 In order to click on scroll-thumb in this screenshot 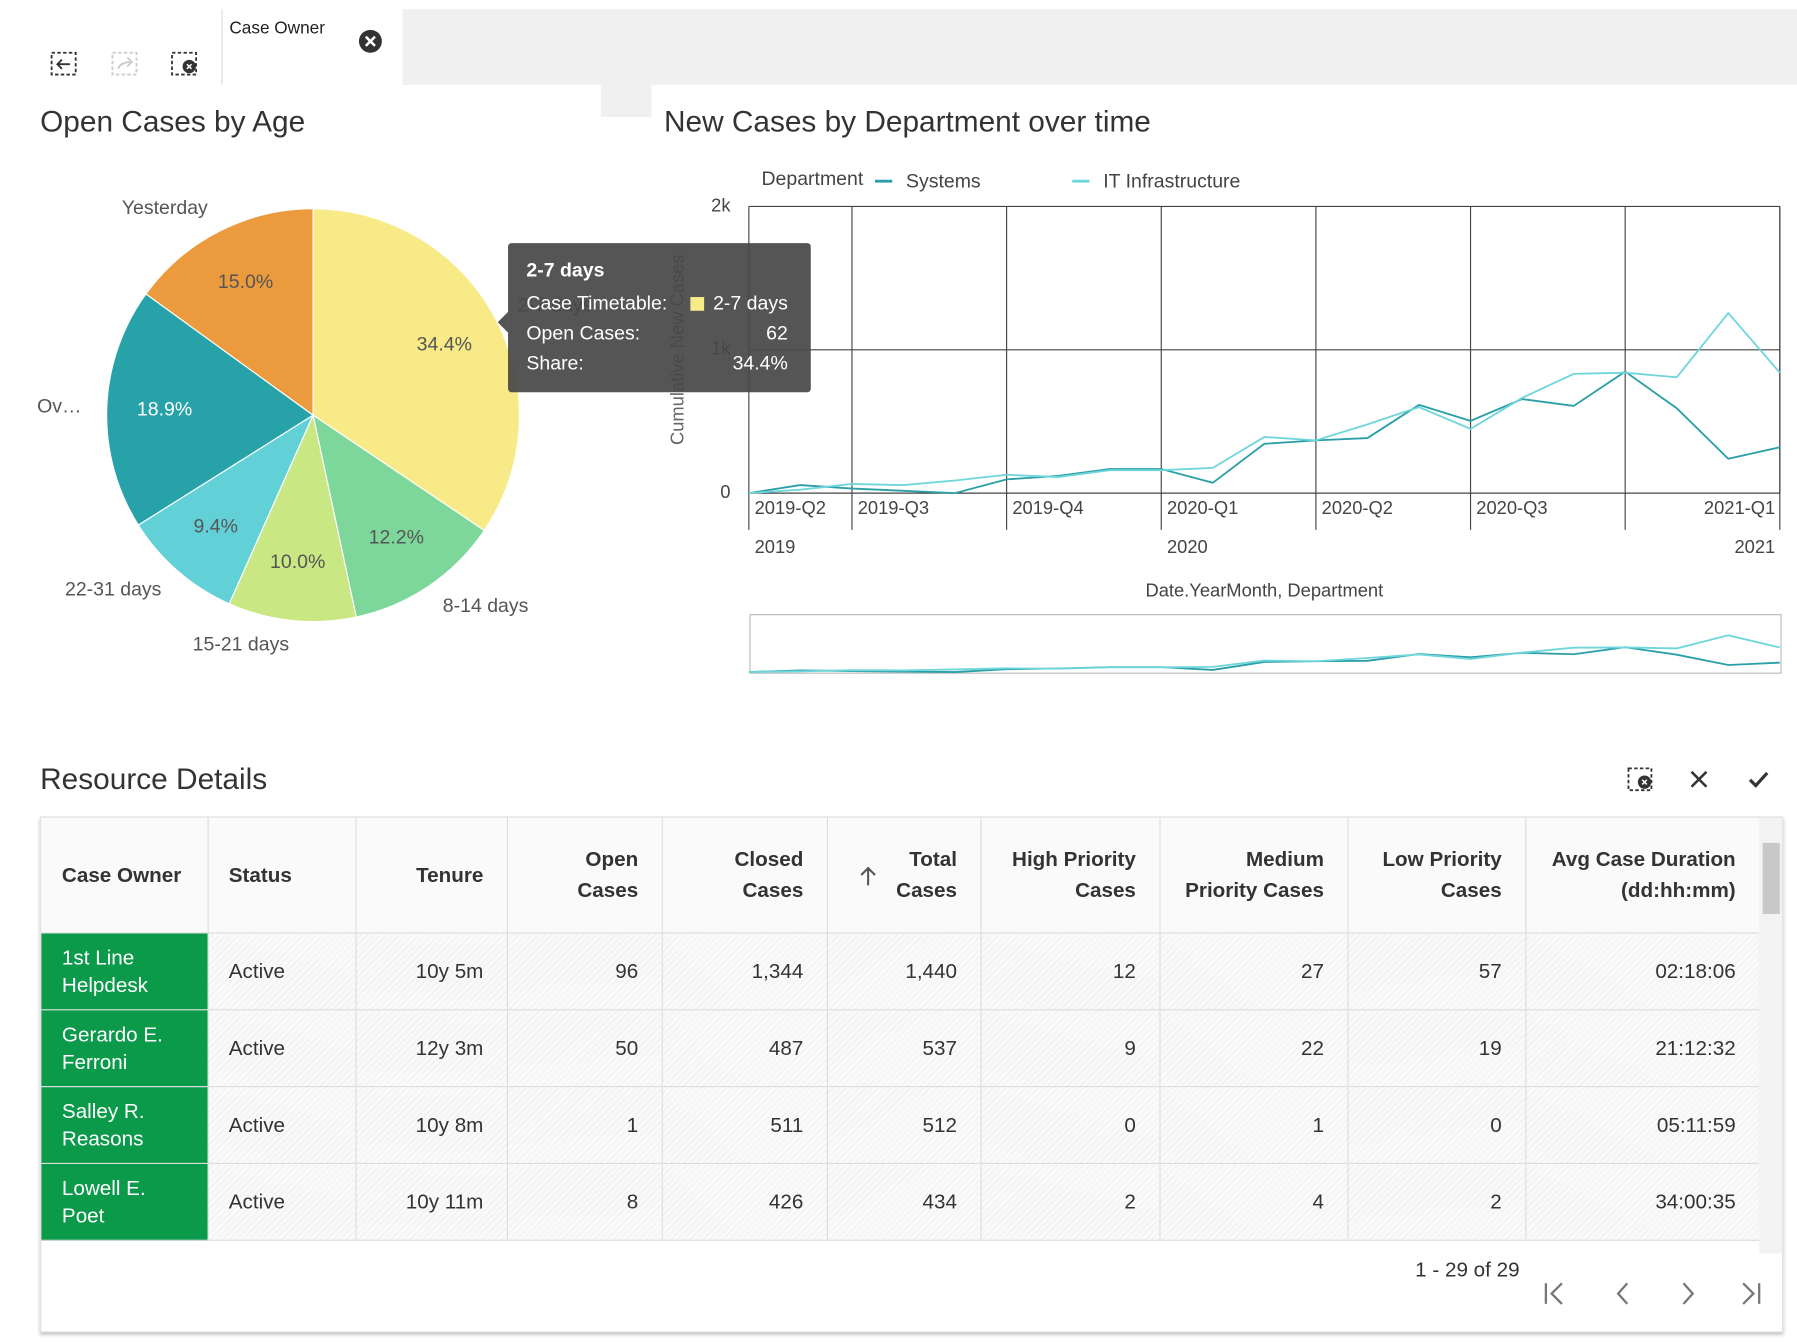, I will do `click(1771, 878)`.